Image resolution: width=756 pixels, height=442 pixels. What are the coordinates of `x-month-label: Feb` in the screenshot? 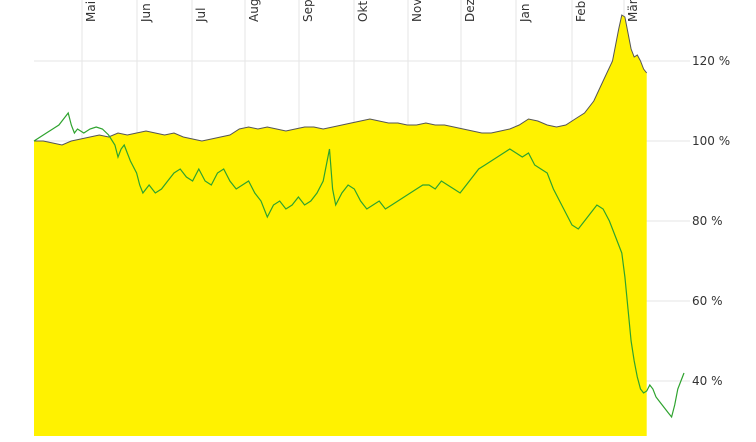 It's located at (581, 11).